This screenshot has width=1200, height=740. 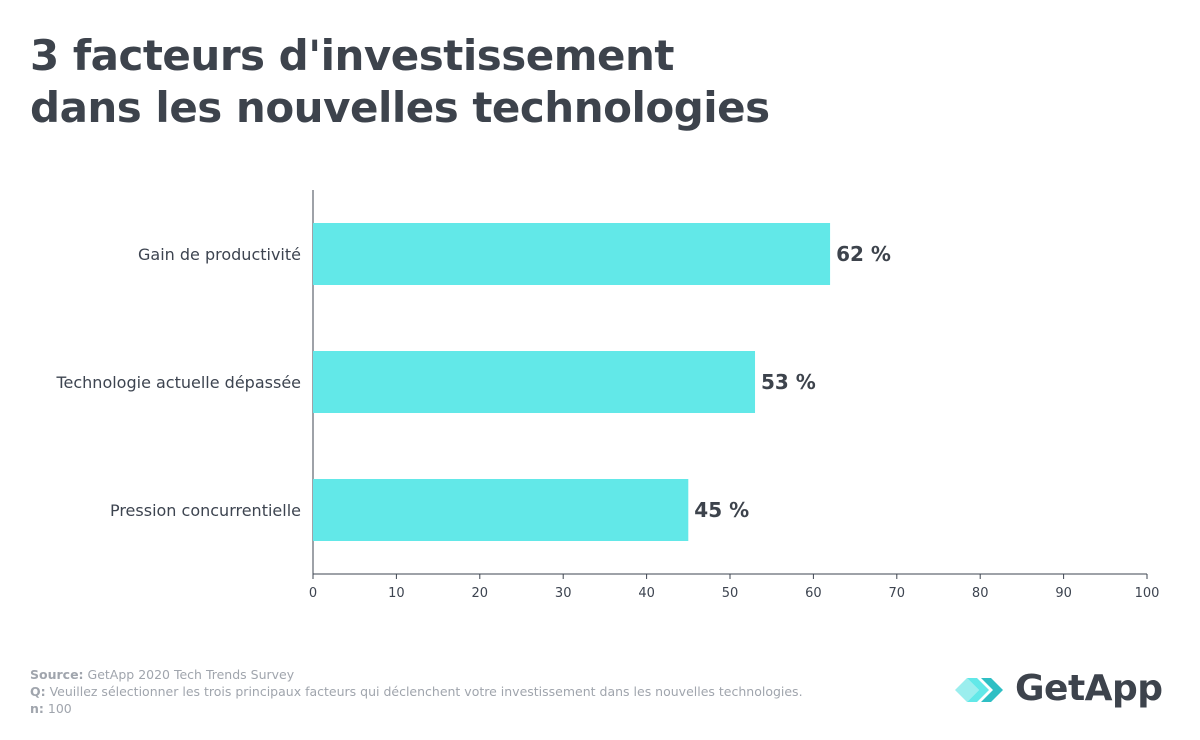 I want to click on x-tick-label: 90, so click(x=1063, y=593).